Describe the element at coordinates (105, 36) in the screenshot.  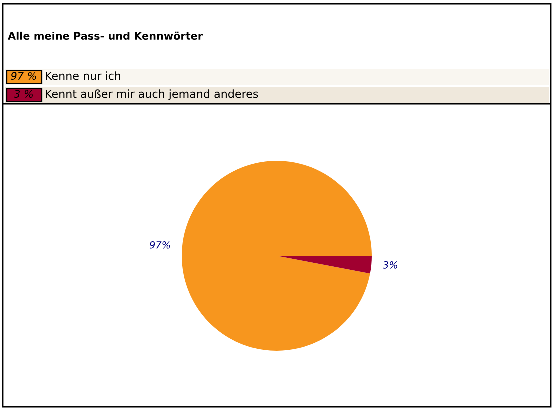
I see `chart-title: Alle meine Pass- und Kennwörter` at that location.